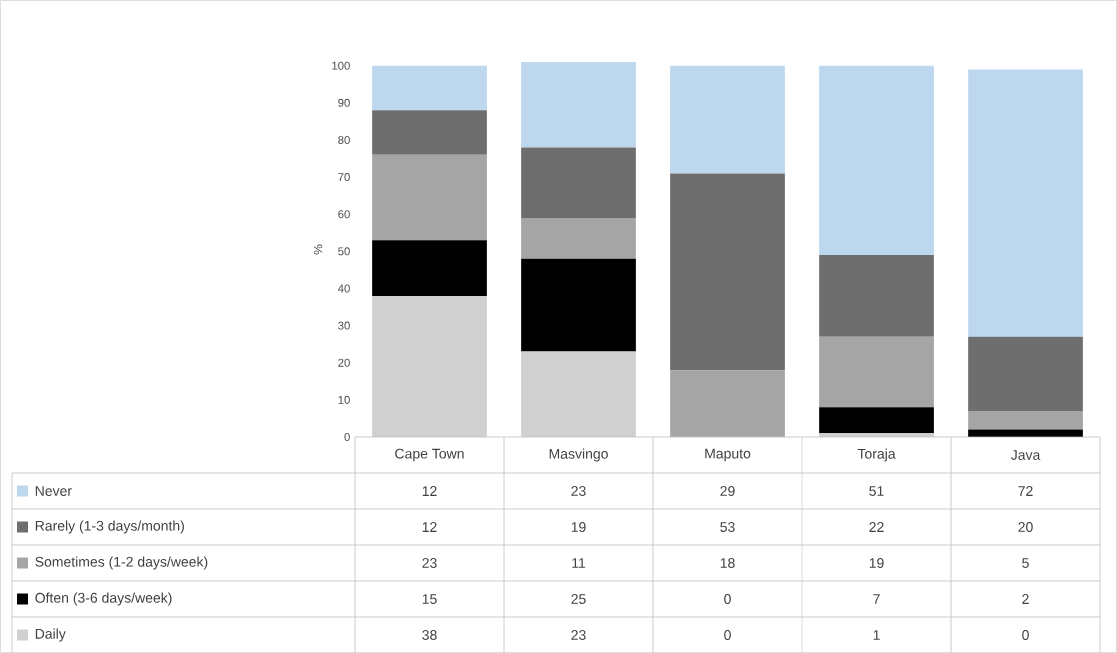 The image size is (1117, 653). I want to click on legend-label: Sometimes (1-2 days/week), so click(121, 563).